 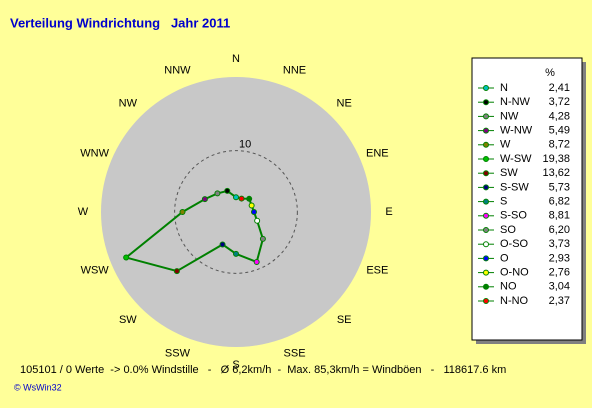 I want to click on legend-value: 6,20, so click(x=559, y=230).